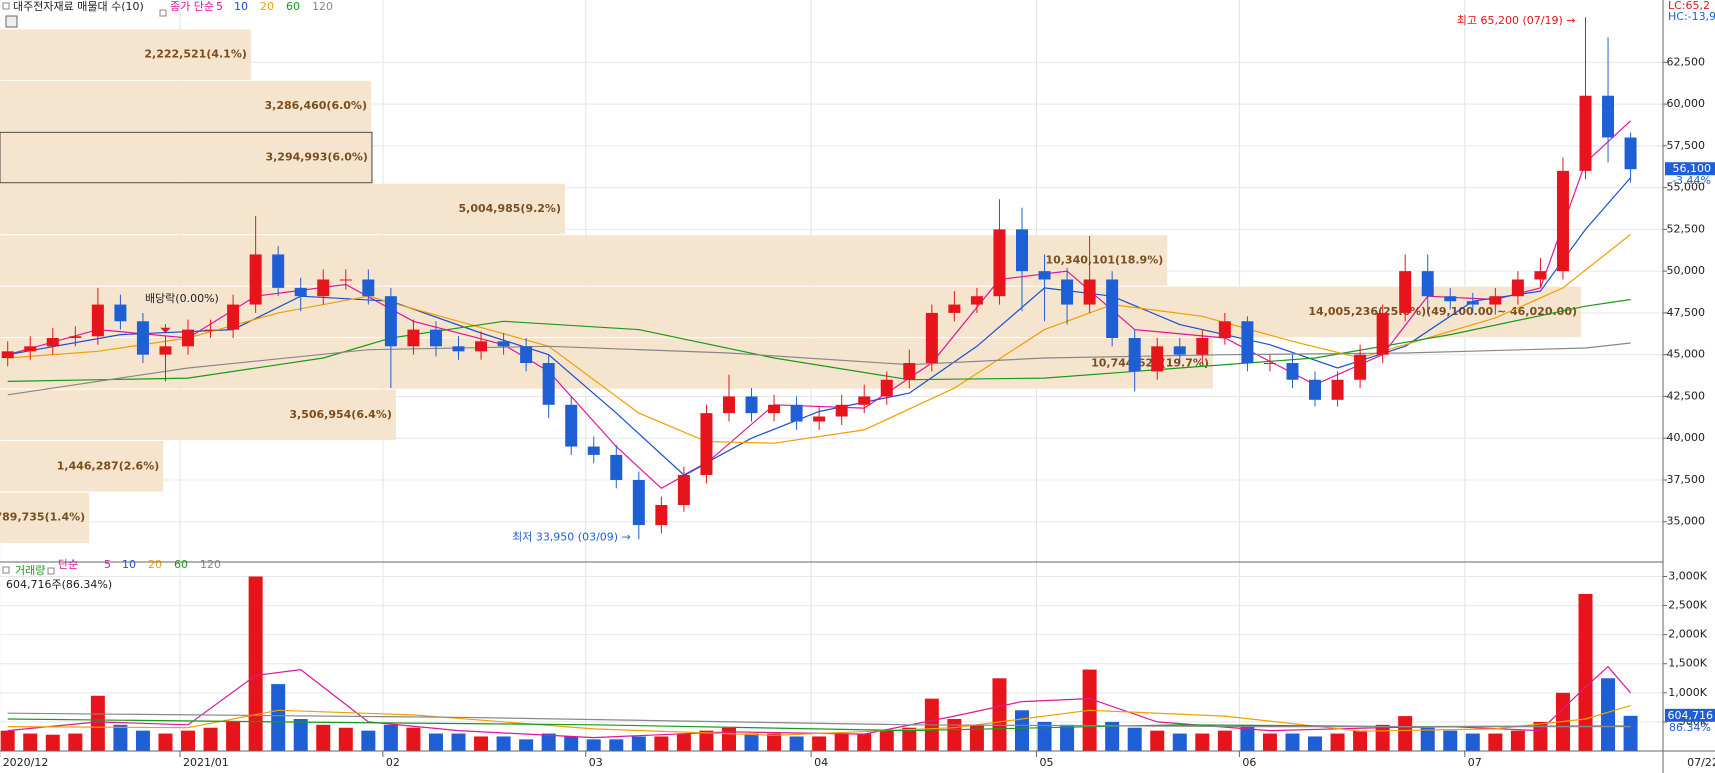 This screenshot has height=773, width=1715. What do you see at coordinates (1686, 187) in the screenshot?
I see `y-tick-label: 55,000` at bounding box center [1686, 187].